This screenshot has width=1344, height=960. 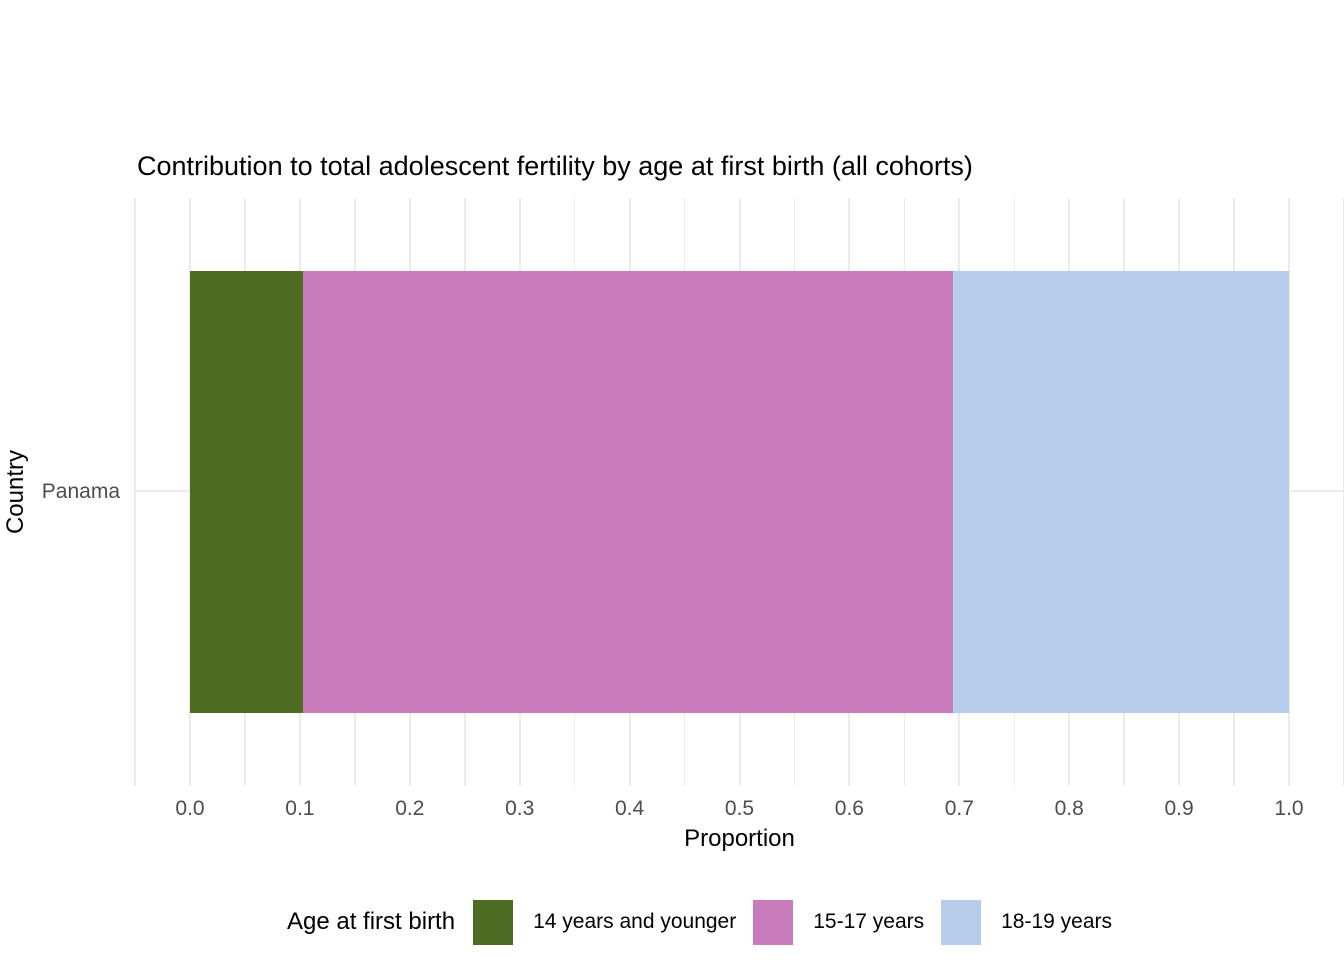 I want to click on x-tick-label: 0.2, so click(x=410, y=808).